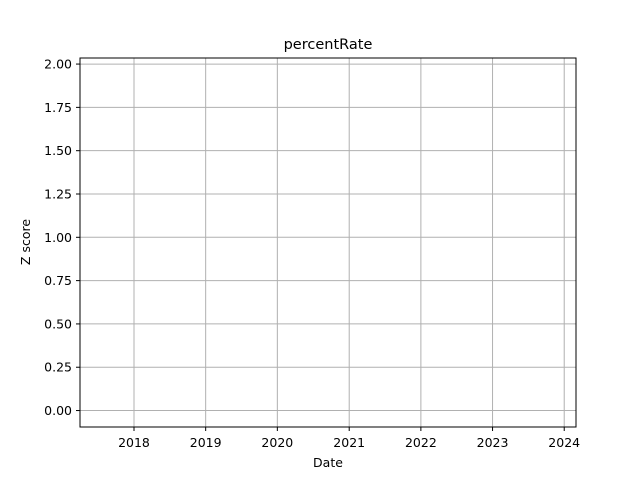 This screenshot has width=640, height=485. Describe the element at coordinates (277, 442) in the screenshot. I see `x-tick-label: 2020` at that location.